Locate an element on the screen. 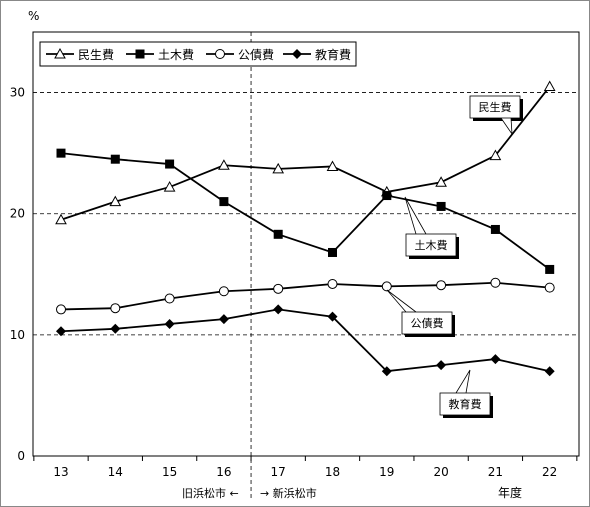 This screenshot has width=590, height=507. x-tick-label: 16 is located at coordinates (223, 472).